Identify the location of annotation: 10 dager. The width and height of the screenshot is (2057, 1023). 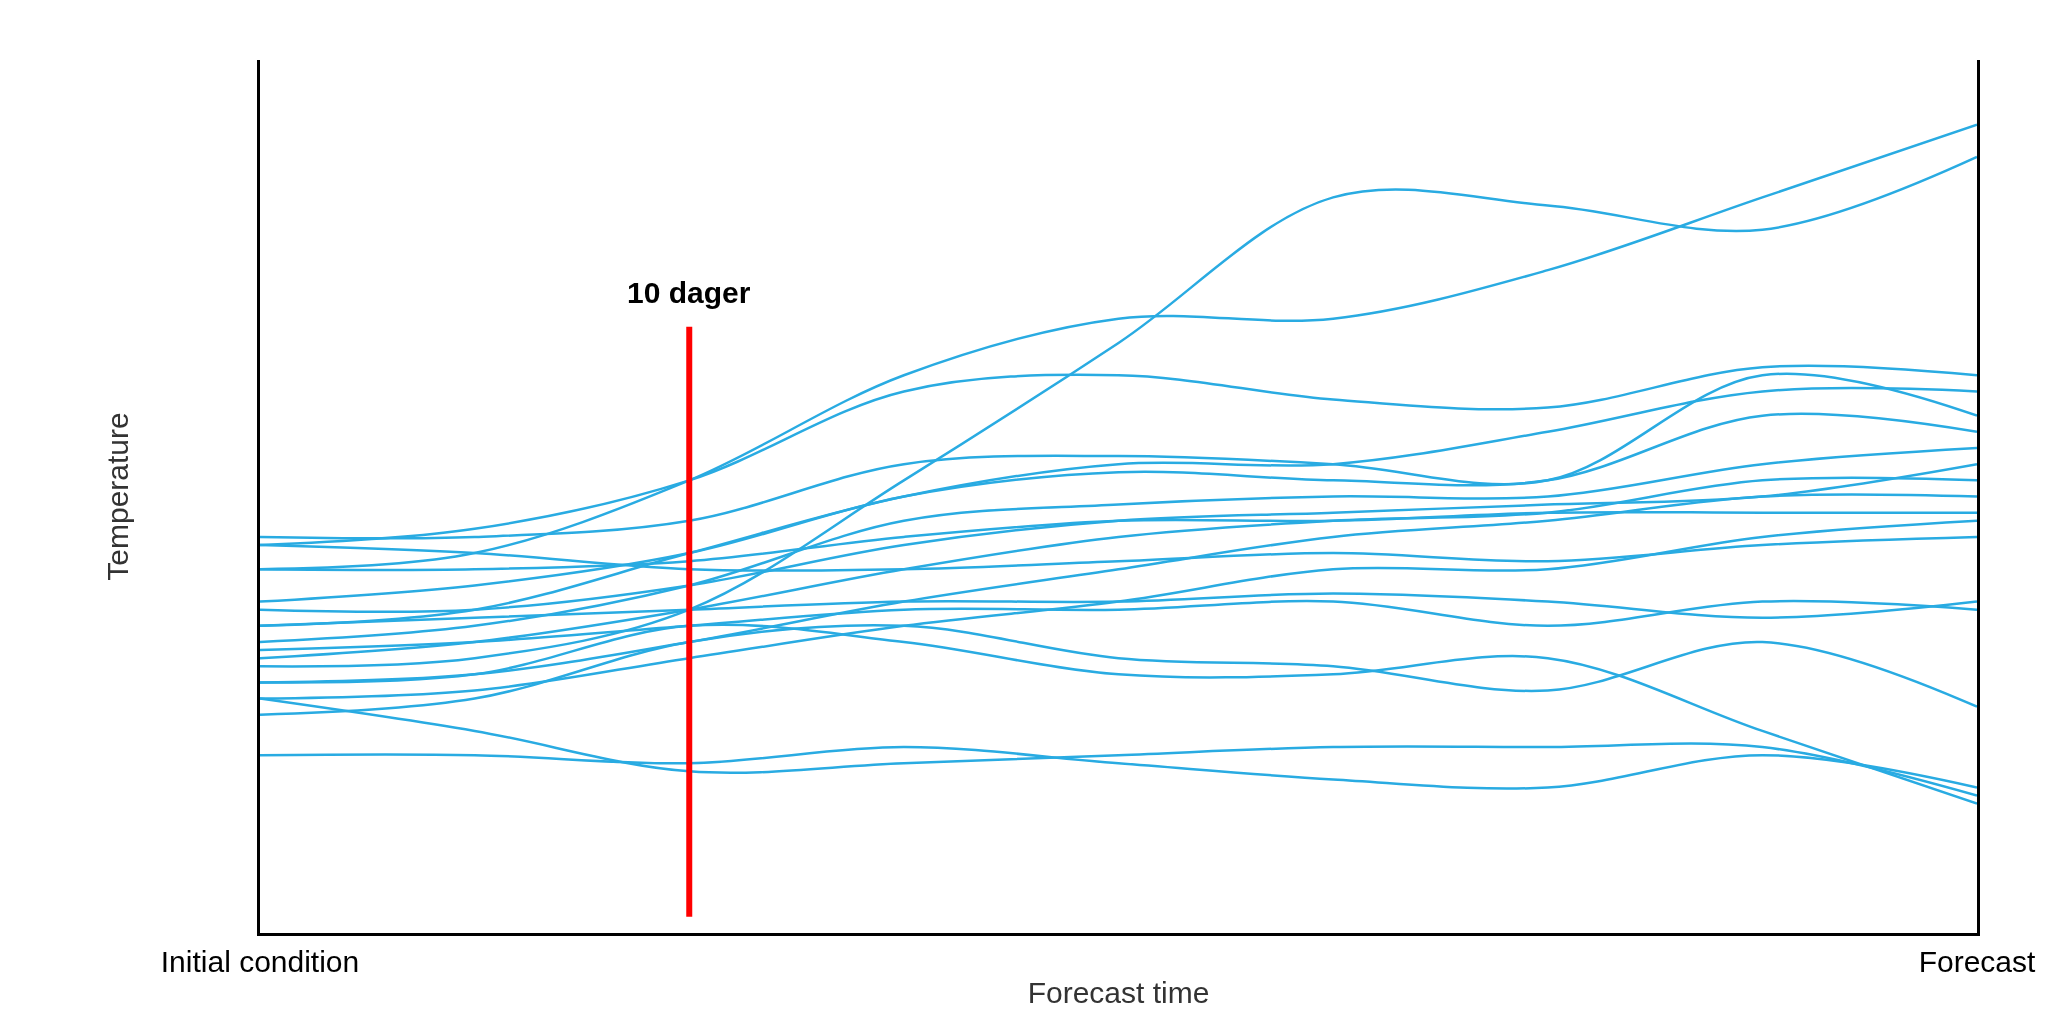
(689, 292).